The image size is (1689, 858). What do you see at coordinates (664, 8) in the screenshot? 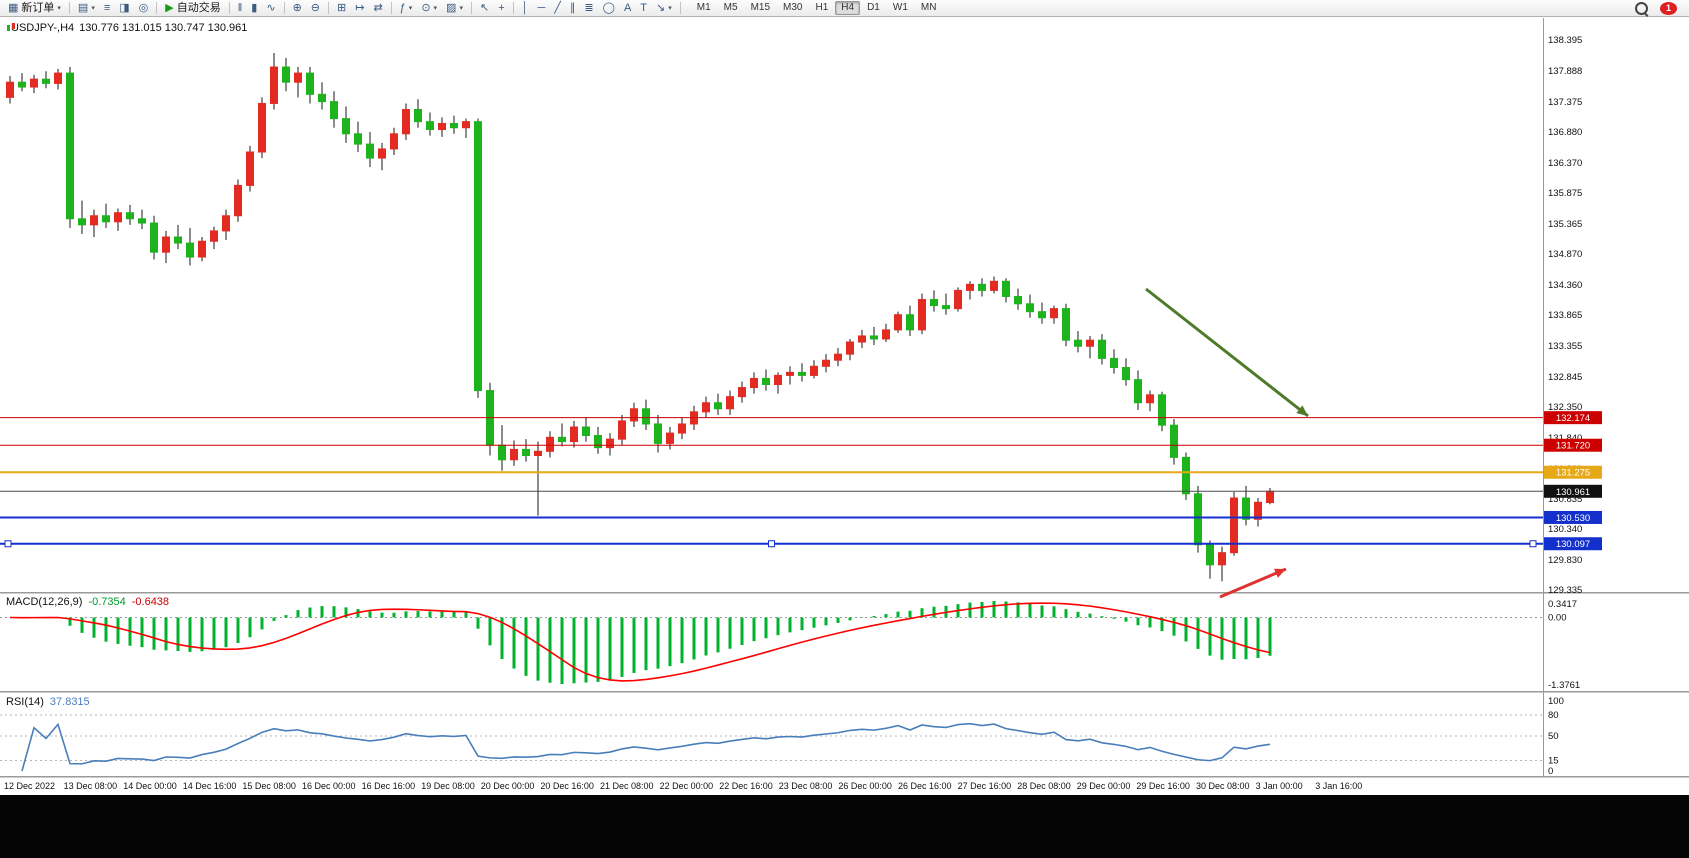
I see `arrow-objects-button: ↘ ▾` at bounding box center [664, 8].